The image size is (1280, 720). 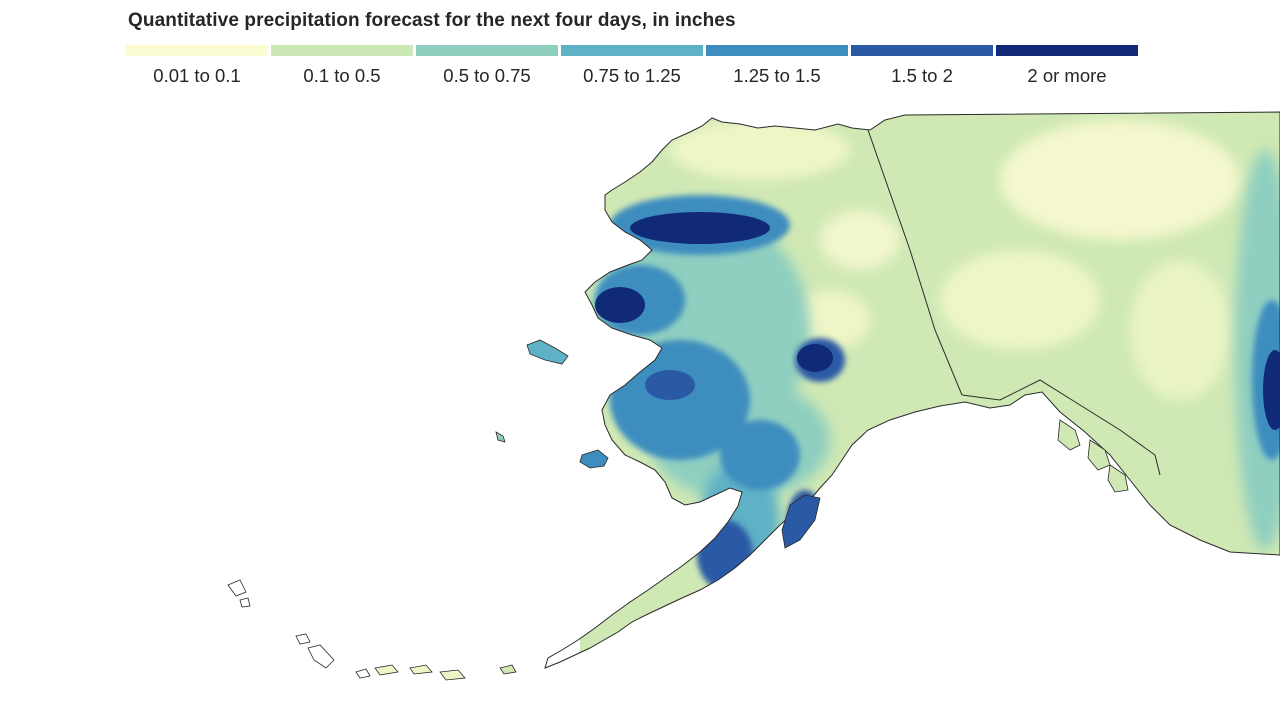 I want to click on legend-item-2: 0.5 to 0.75, so click(x=487, y=66).